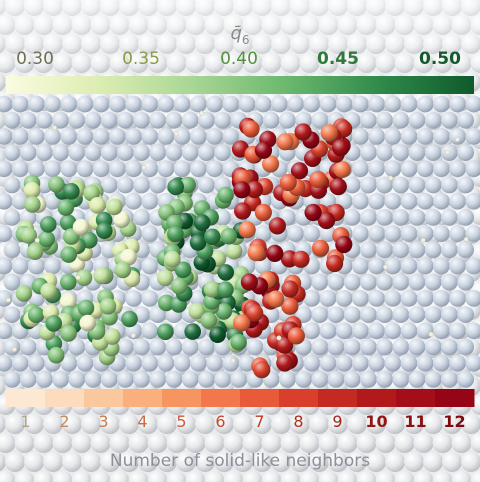 The height and width of the screenshot is (482, 480). What do you see at coordinates (240, 461) in the screenshot?
I see `neighbors-colorbar-title: Number of solid-like neighbors` at bounding box center [240, 461].